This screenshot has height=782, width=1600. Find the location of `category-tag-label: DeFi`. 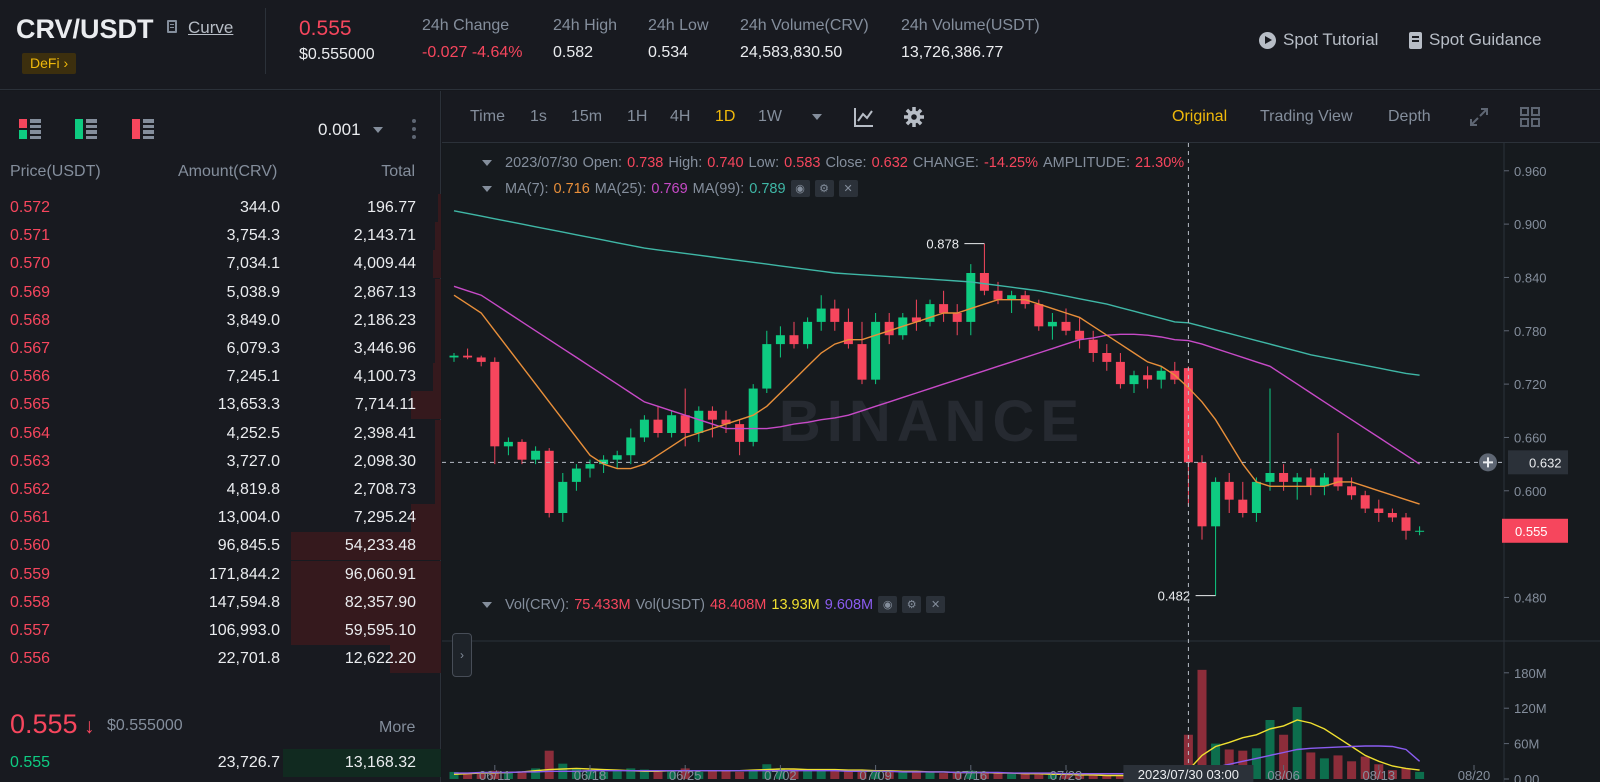

category-tag-label: DeFi is located at coordinates (45, 63).